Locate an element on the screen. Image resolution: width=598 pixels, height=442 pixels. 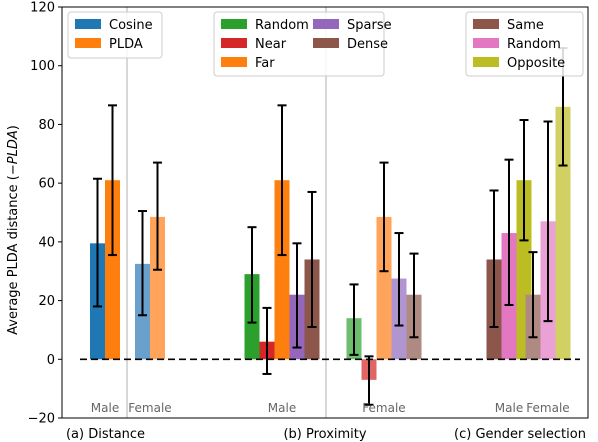
group-label-1: (a) Distance is located at coordinates (105, 434).